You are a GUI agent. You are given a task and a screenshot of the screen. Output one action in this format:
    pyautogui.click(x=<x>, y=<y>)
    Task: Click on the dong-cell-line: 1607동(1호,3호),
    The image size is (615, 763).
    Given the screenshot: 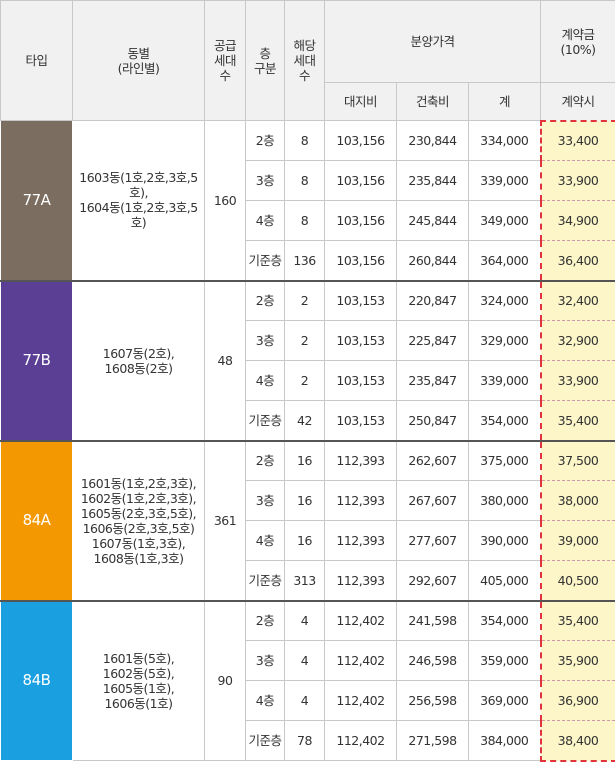 What is the action you would take?
    pyautogui.click(x=138, y=543)
    